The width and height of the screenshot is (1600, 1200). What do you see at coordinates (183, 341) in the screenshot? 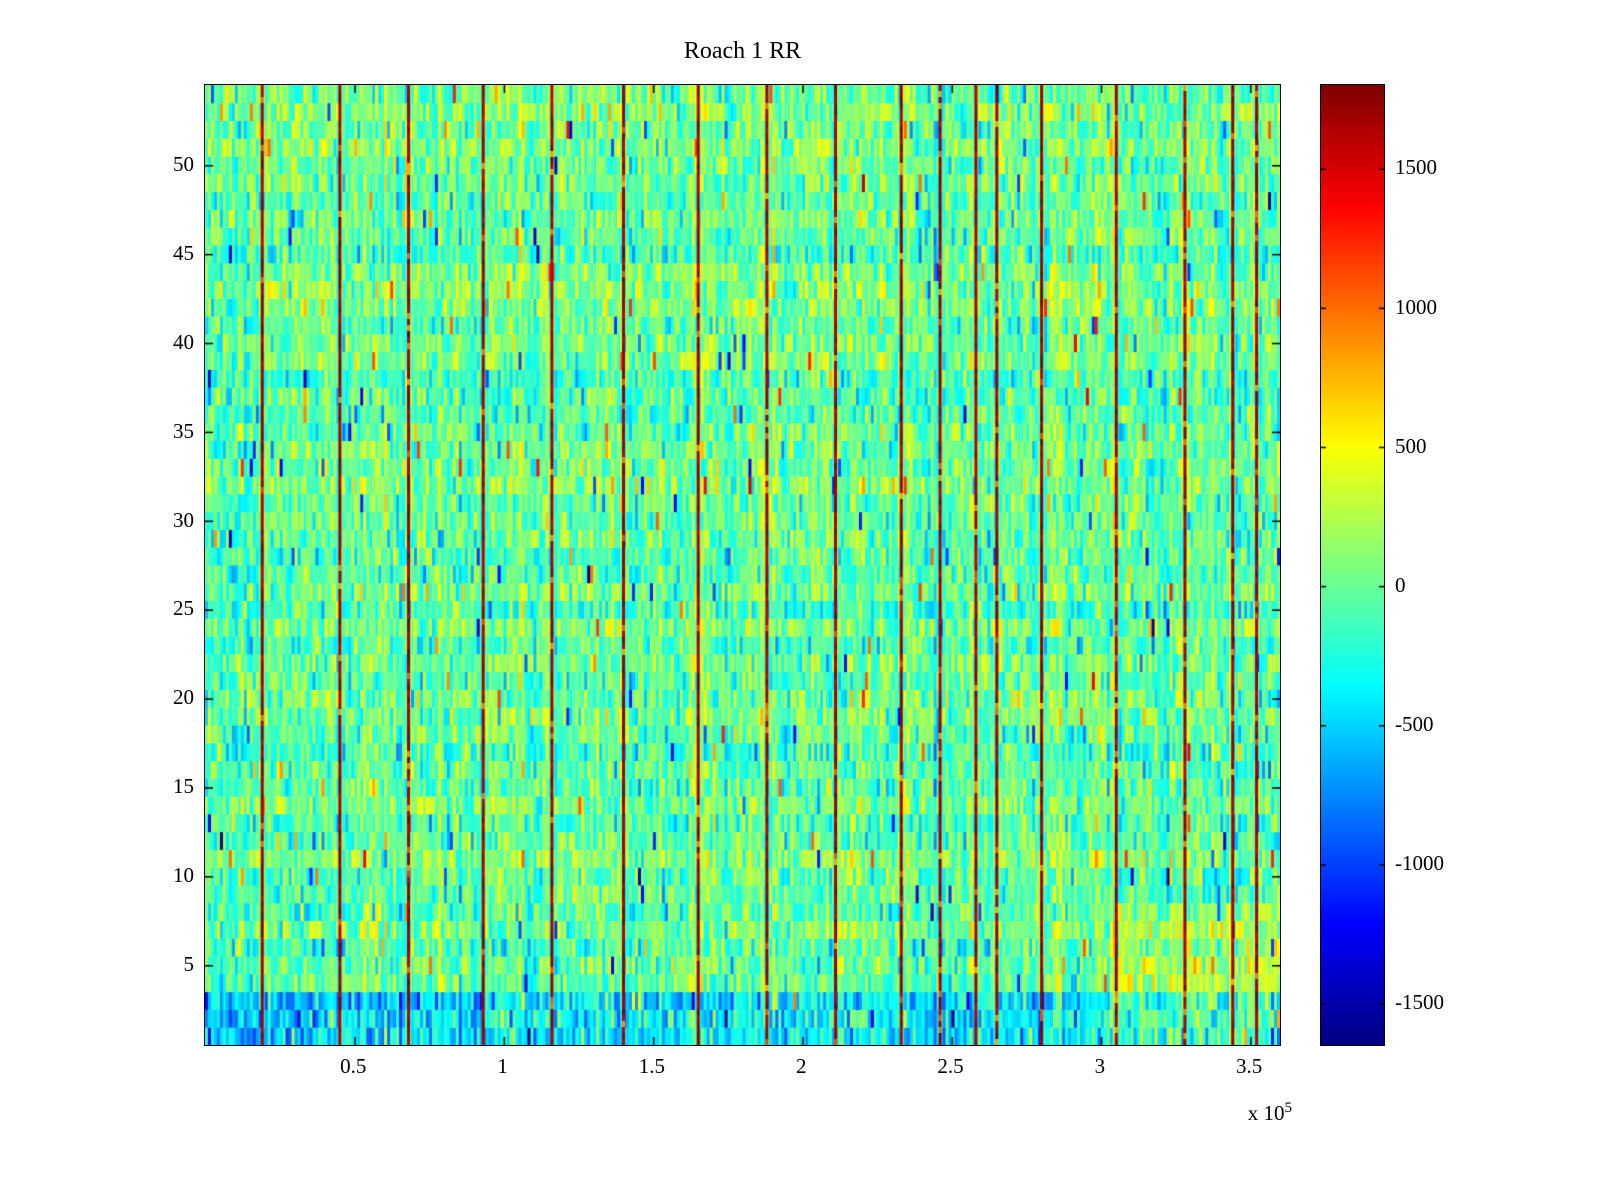
I see `y-tick-label: 40` at bounding box center [183, 341].